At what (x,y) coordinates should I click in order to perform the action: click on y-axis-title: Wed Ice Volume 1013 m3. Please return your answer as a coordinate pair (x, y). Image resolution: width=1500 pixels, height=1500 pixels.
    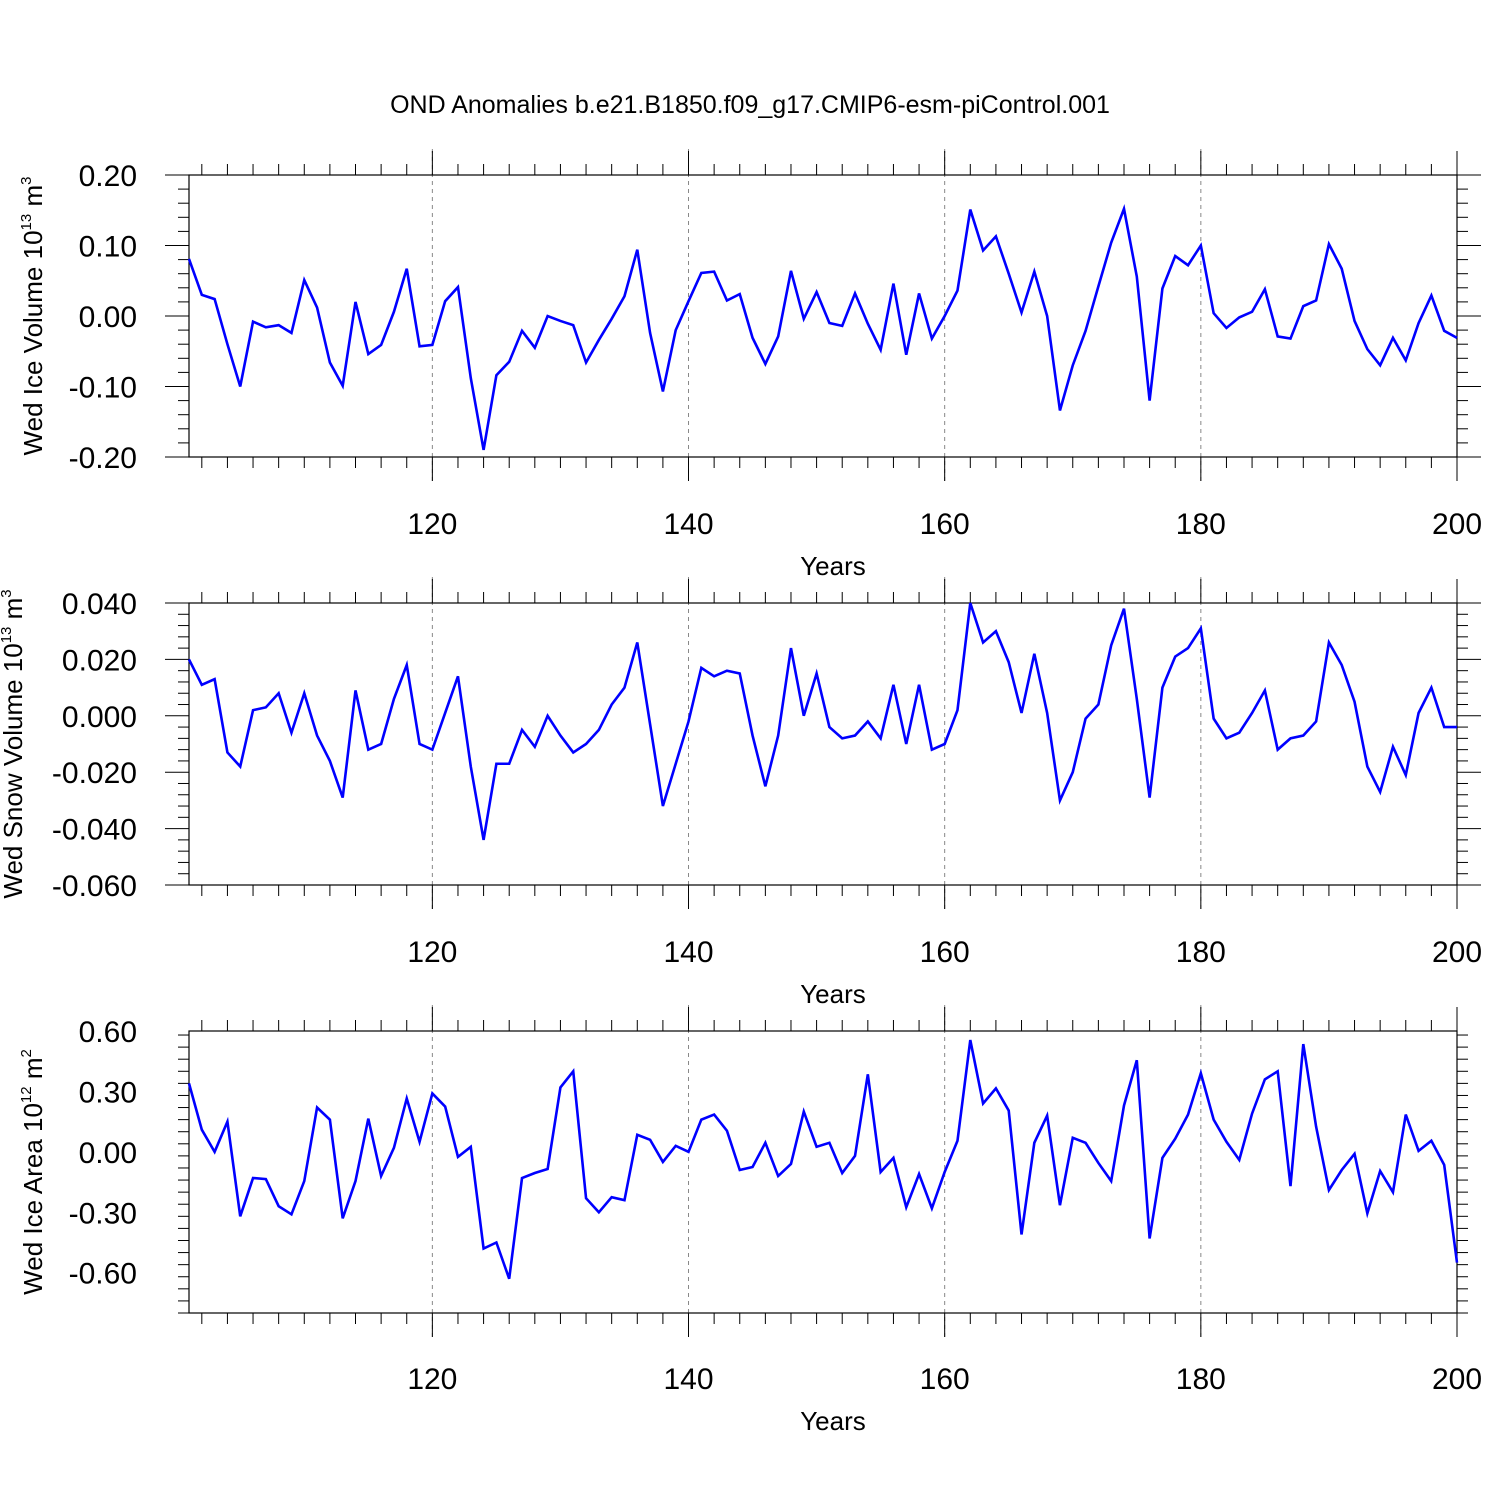
    Looking at the image, I should click on (33, 316).